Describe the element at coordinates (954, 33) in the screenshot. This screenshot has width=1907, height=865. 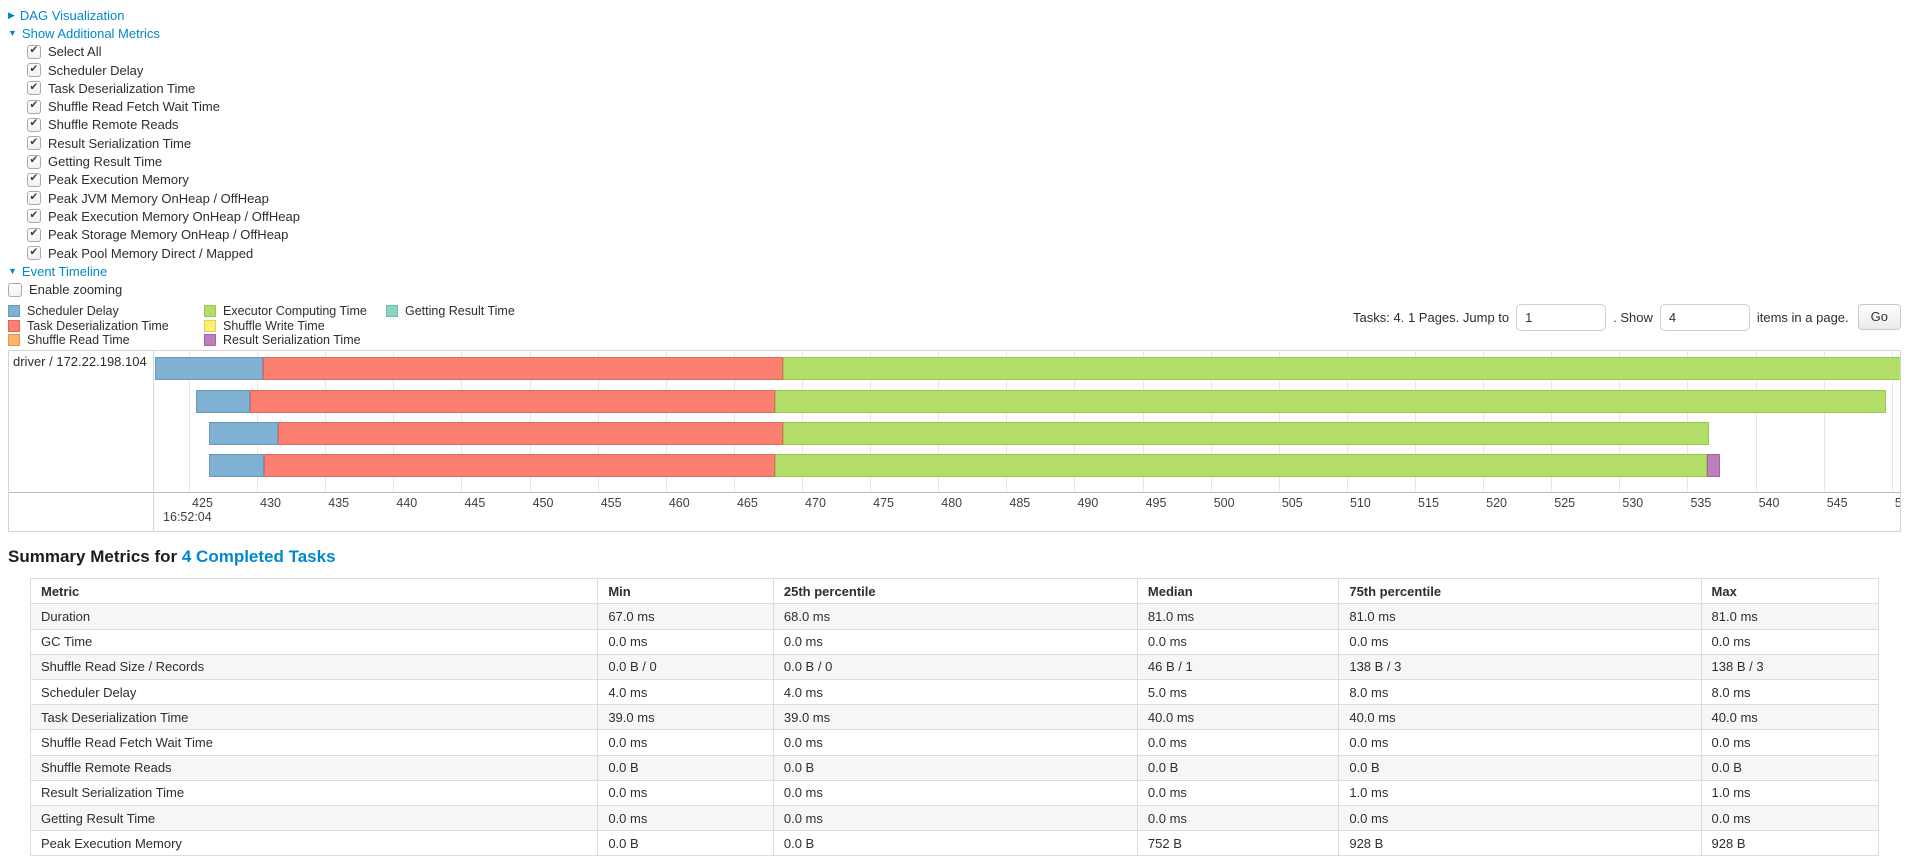
I see `show-additional-metrics-toggle: ▼ Show Additional Metrics` at that location.